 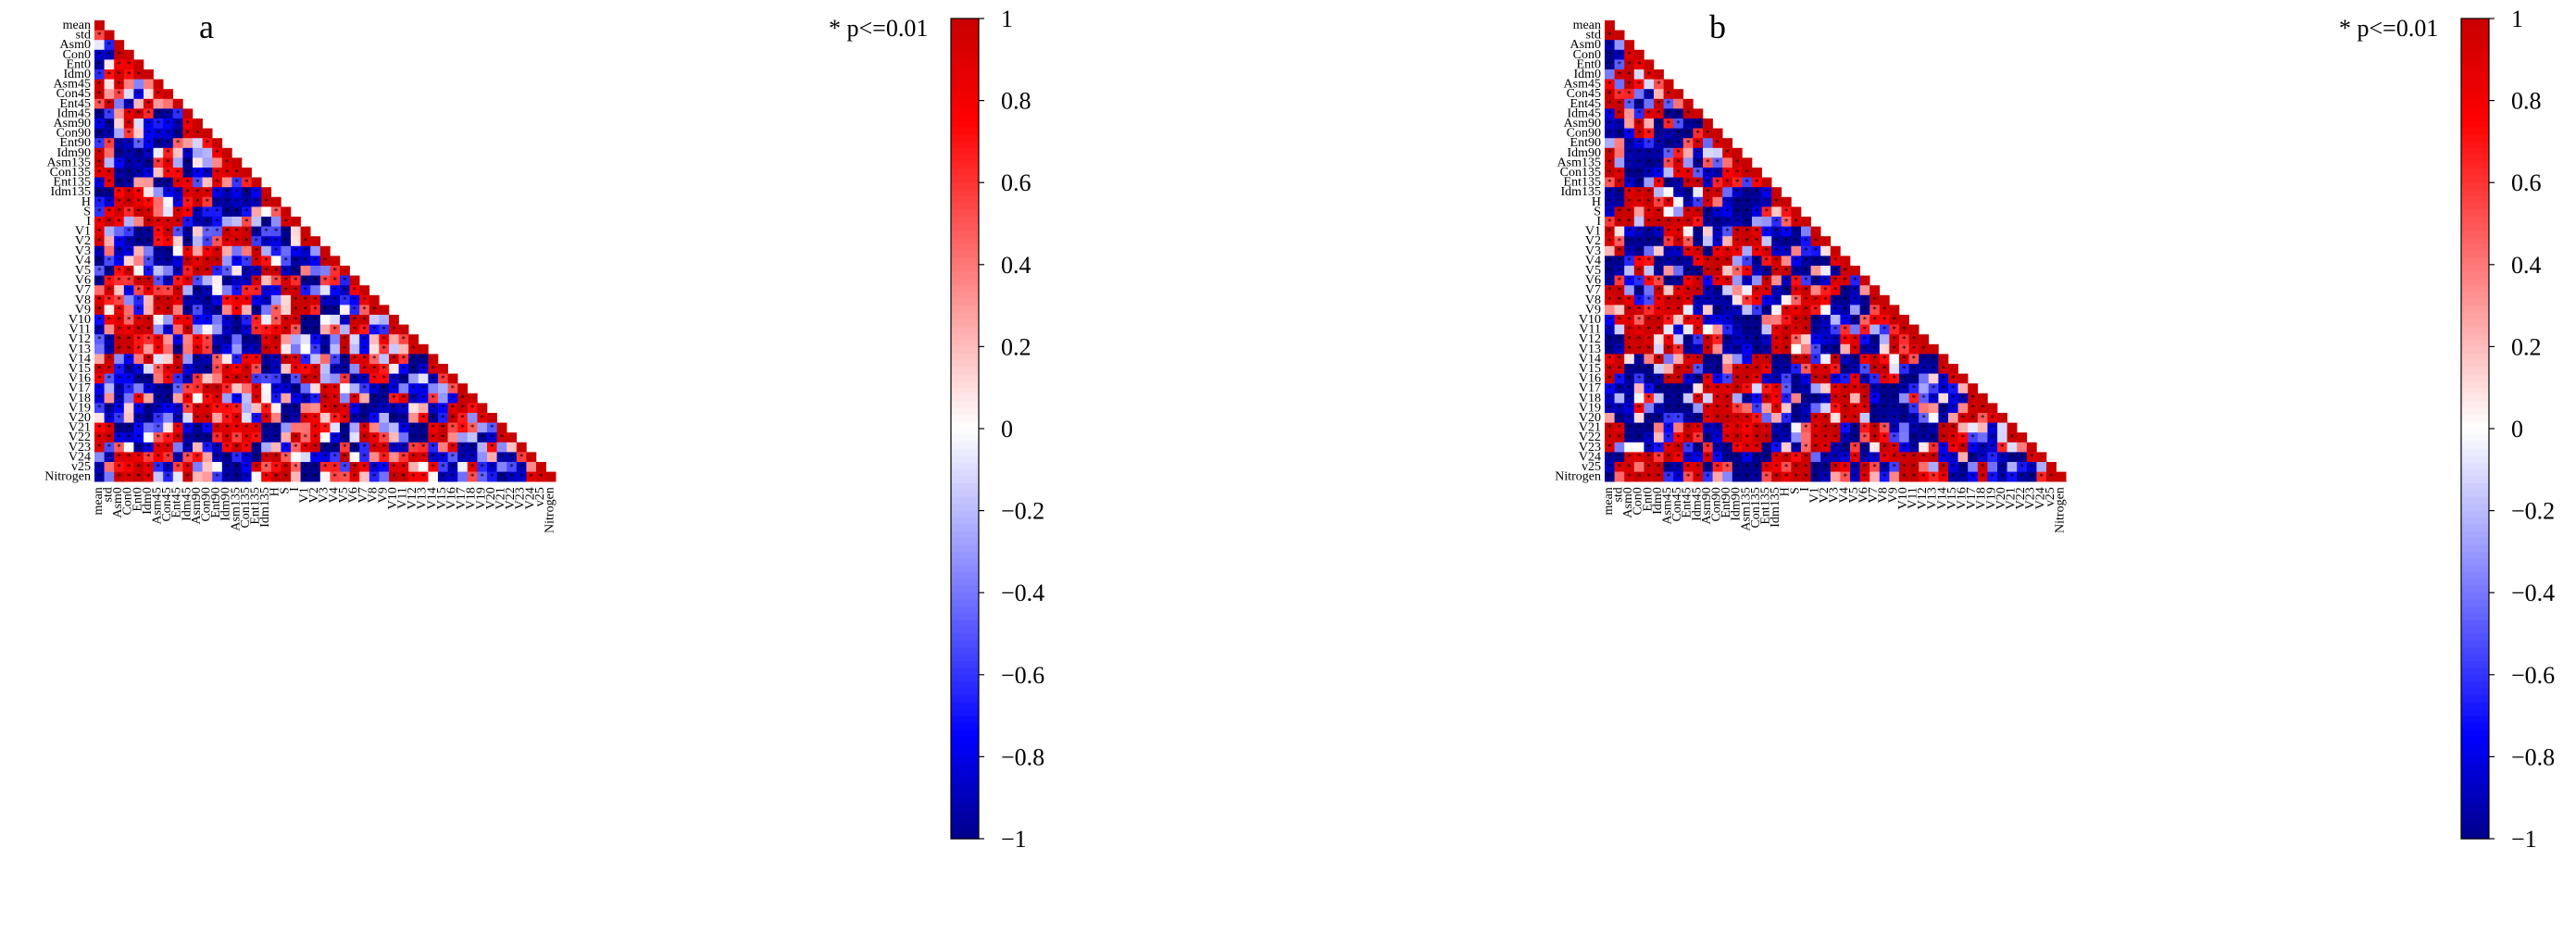 I want to click on row-label: v25, so click(x=81, y=467).